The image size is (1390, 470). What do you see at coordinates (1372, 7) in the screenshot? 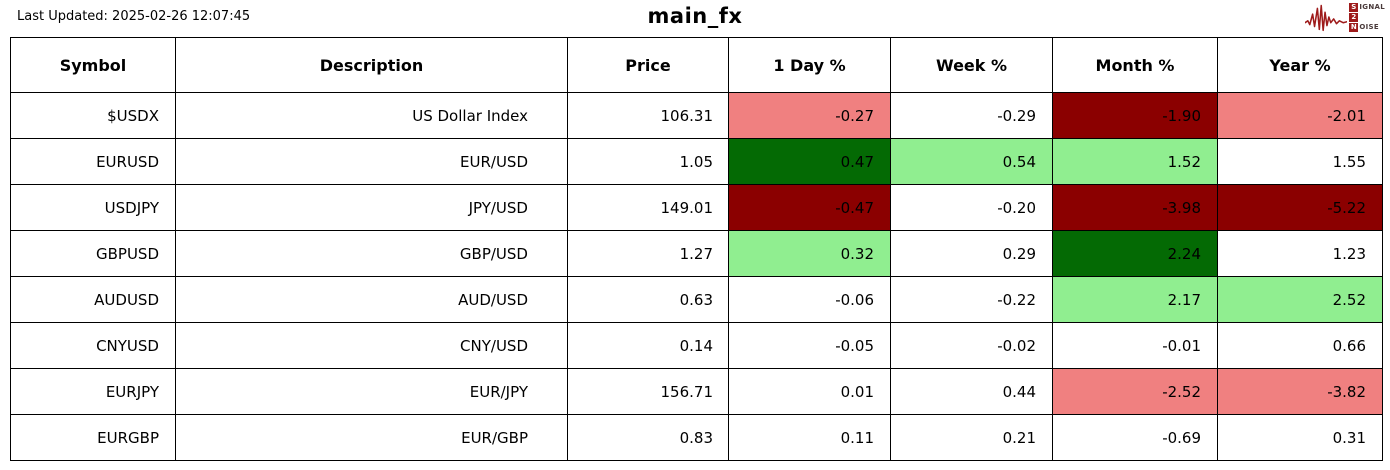
I see `logo-word-signal-rest: IGNAL` at bounding box center [1372, 7].